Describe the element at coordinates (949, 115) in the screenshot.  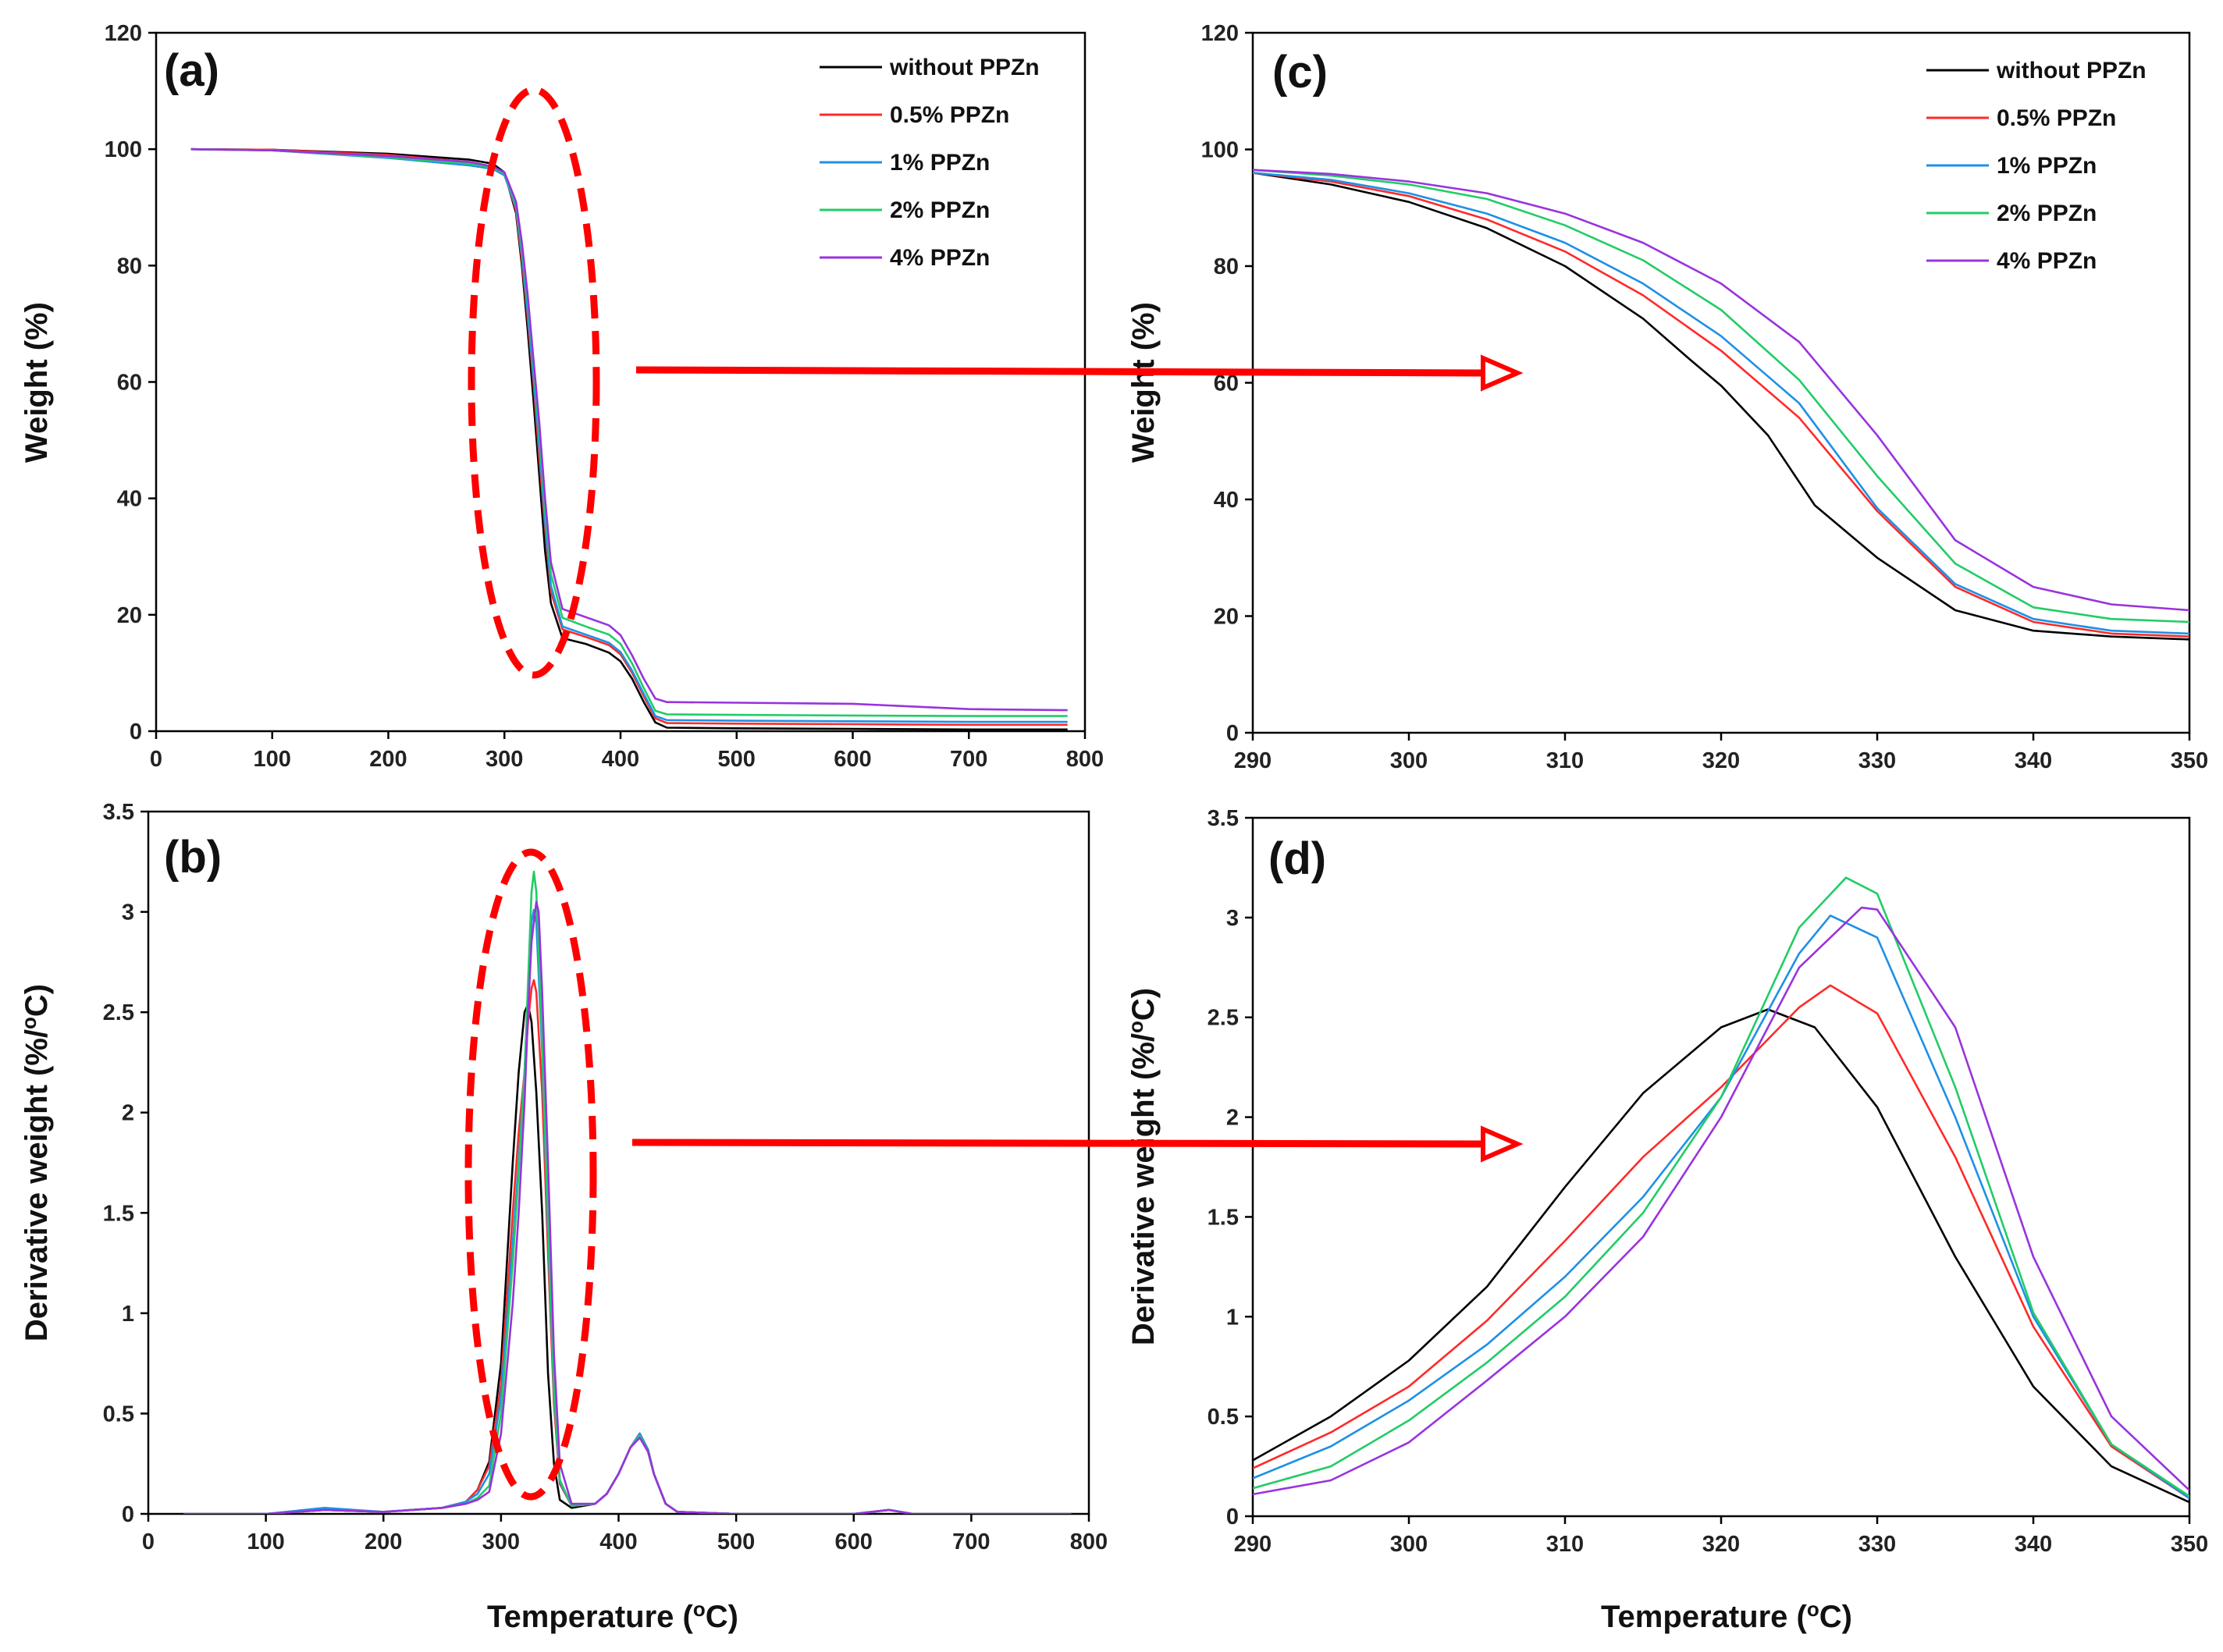
I see `panel-a-legend-label: 0.5% PPZn` at that location.